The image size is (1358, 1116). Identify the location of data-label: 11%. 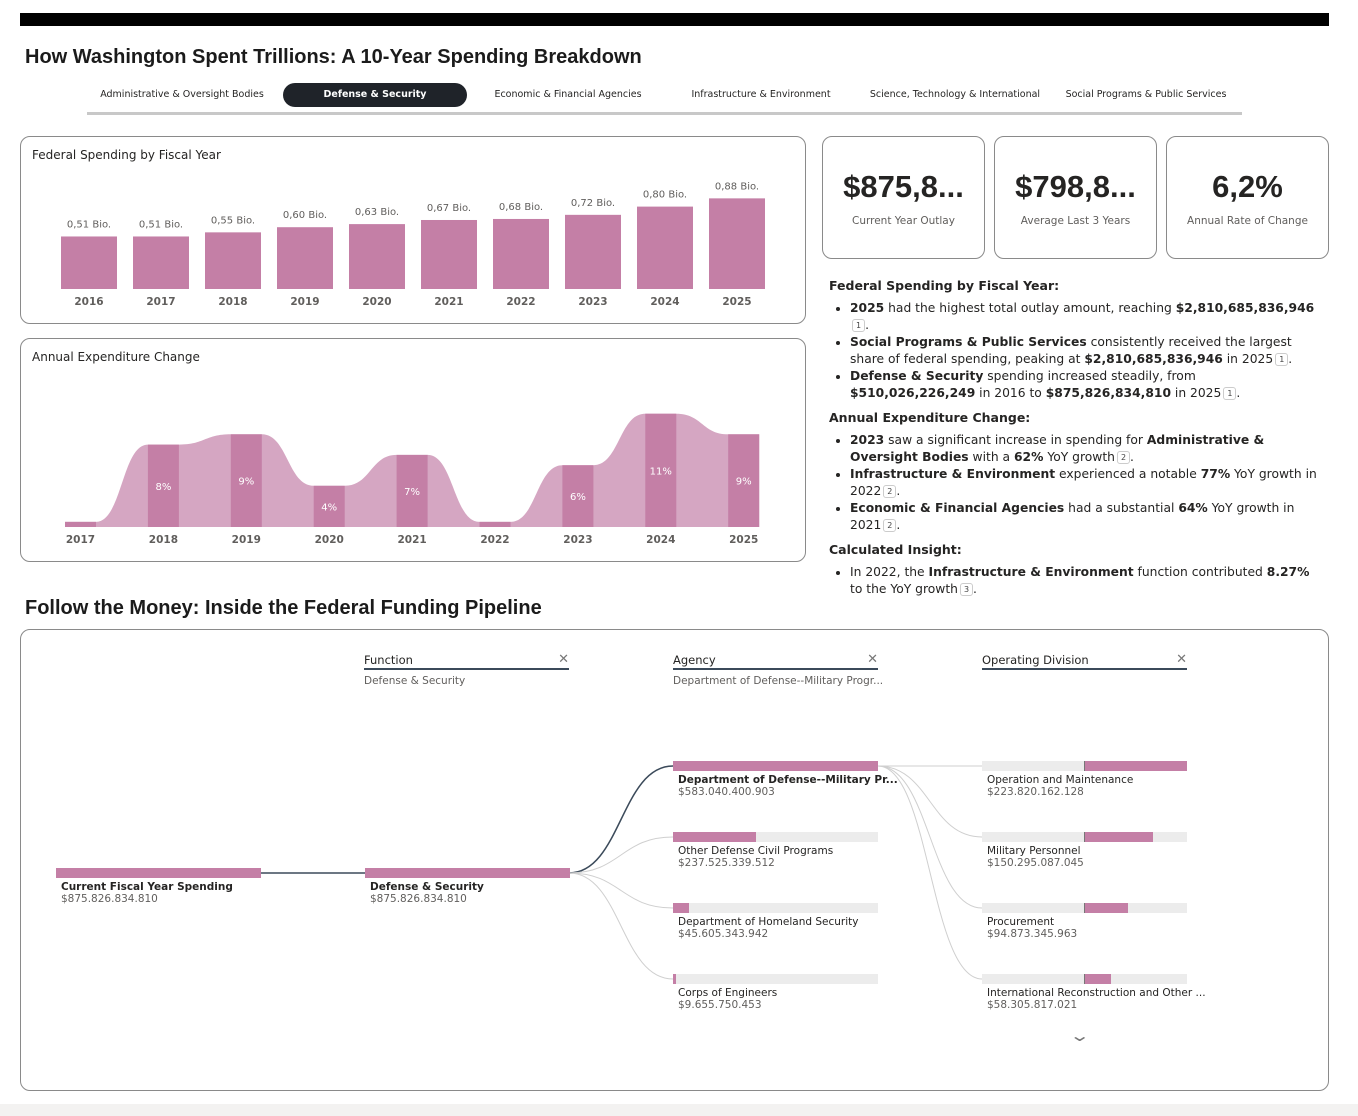
(661, 471).